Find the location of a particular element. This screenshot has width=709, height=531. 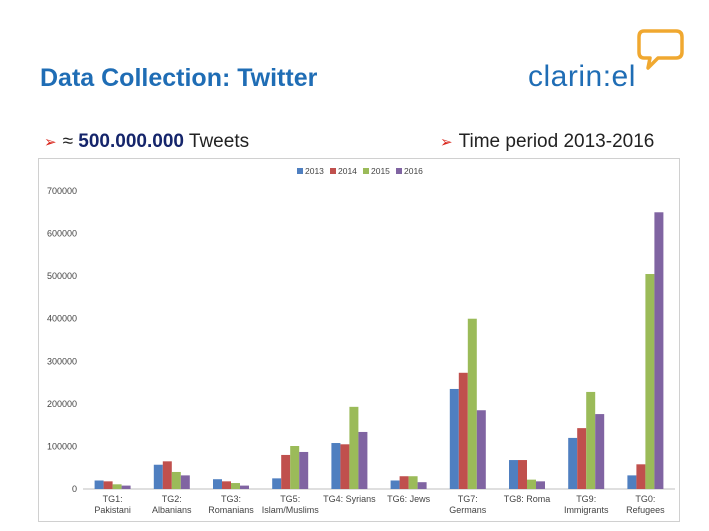

bullet-suffix: Tweets is located at coordinates (216, 141).